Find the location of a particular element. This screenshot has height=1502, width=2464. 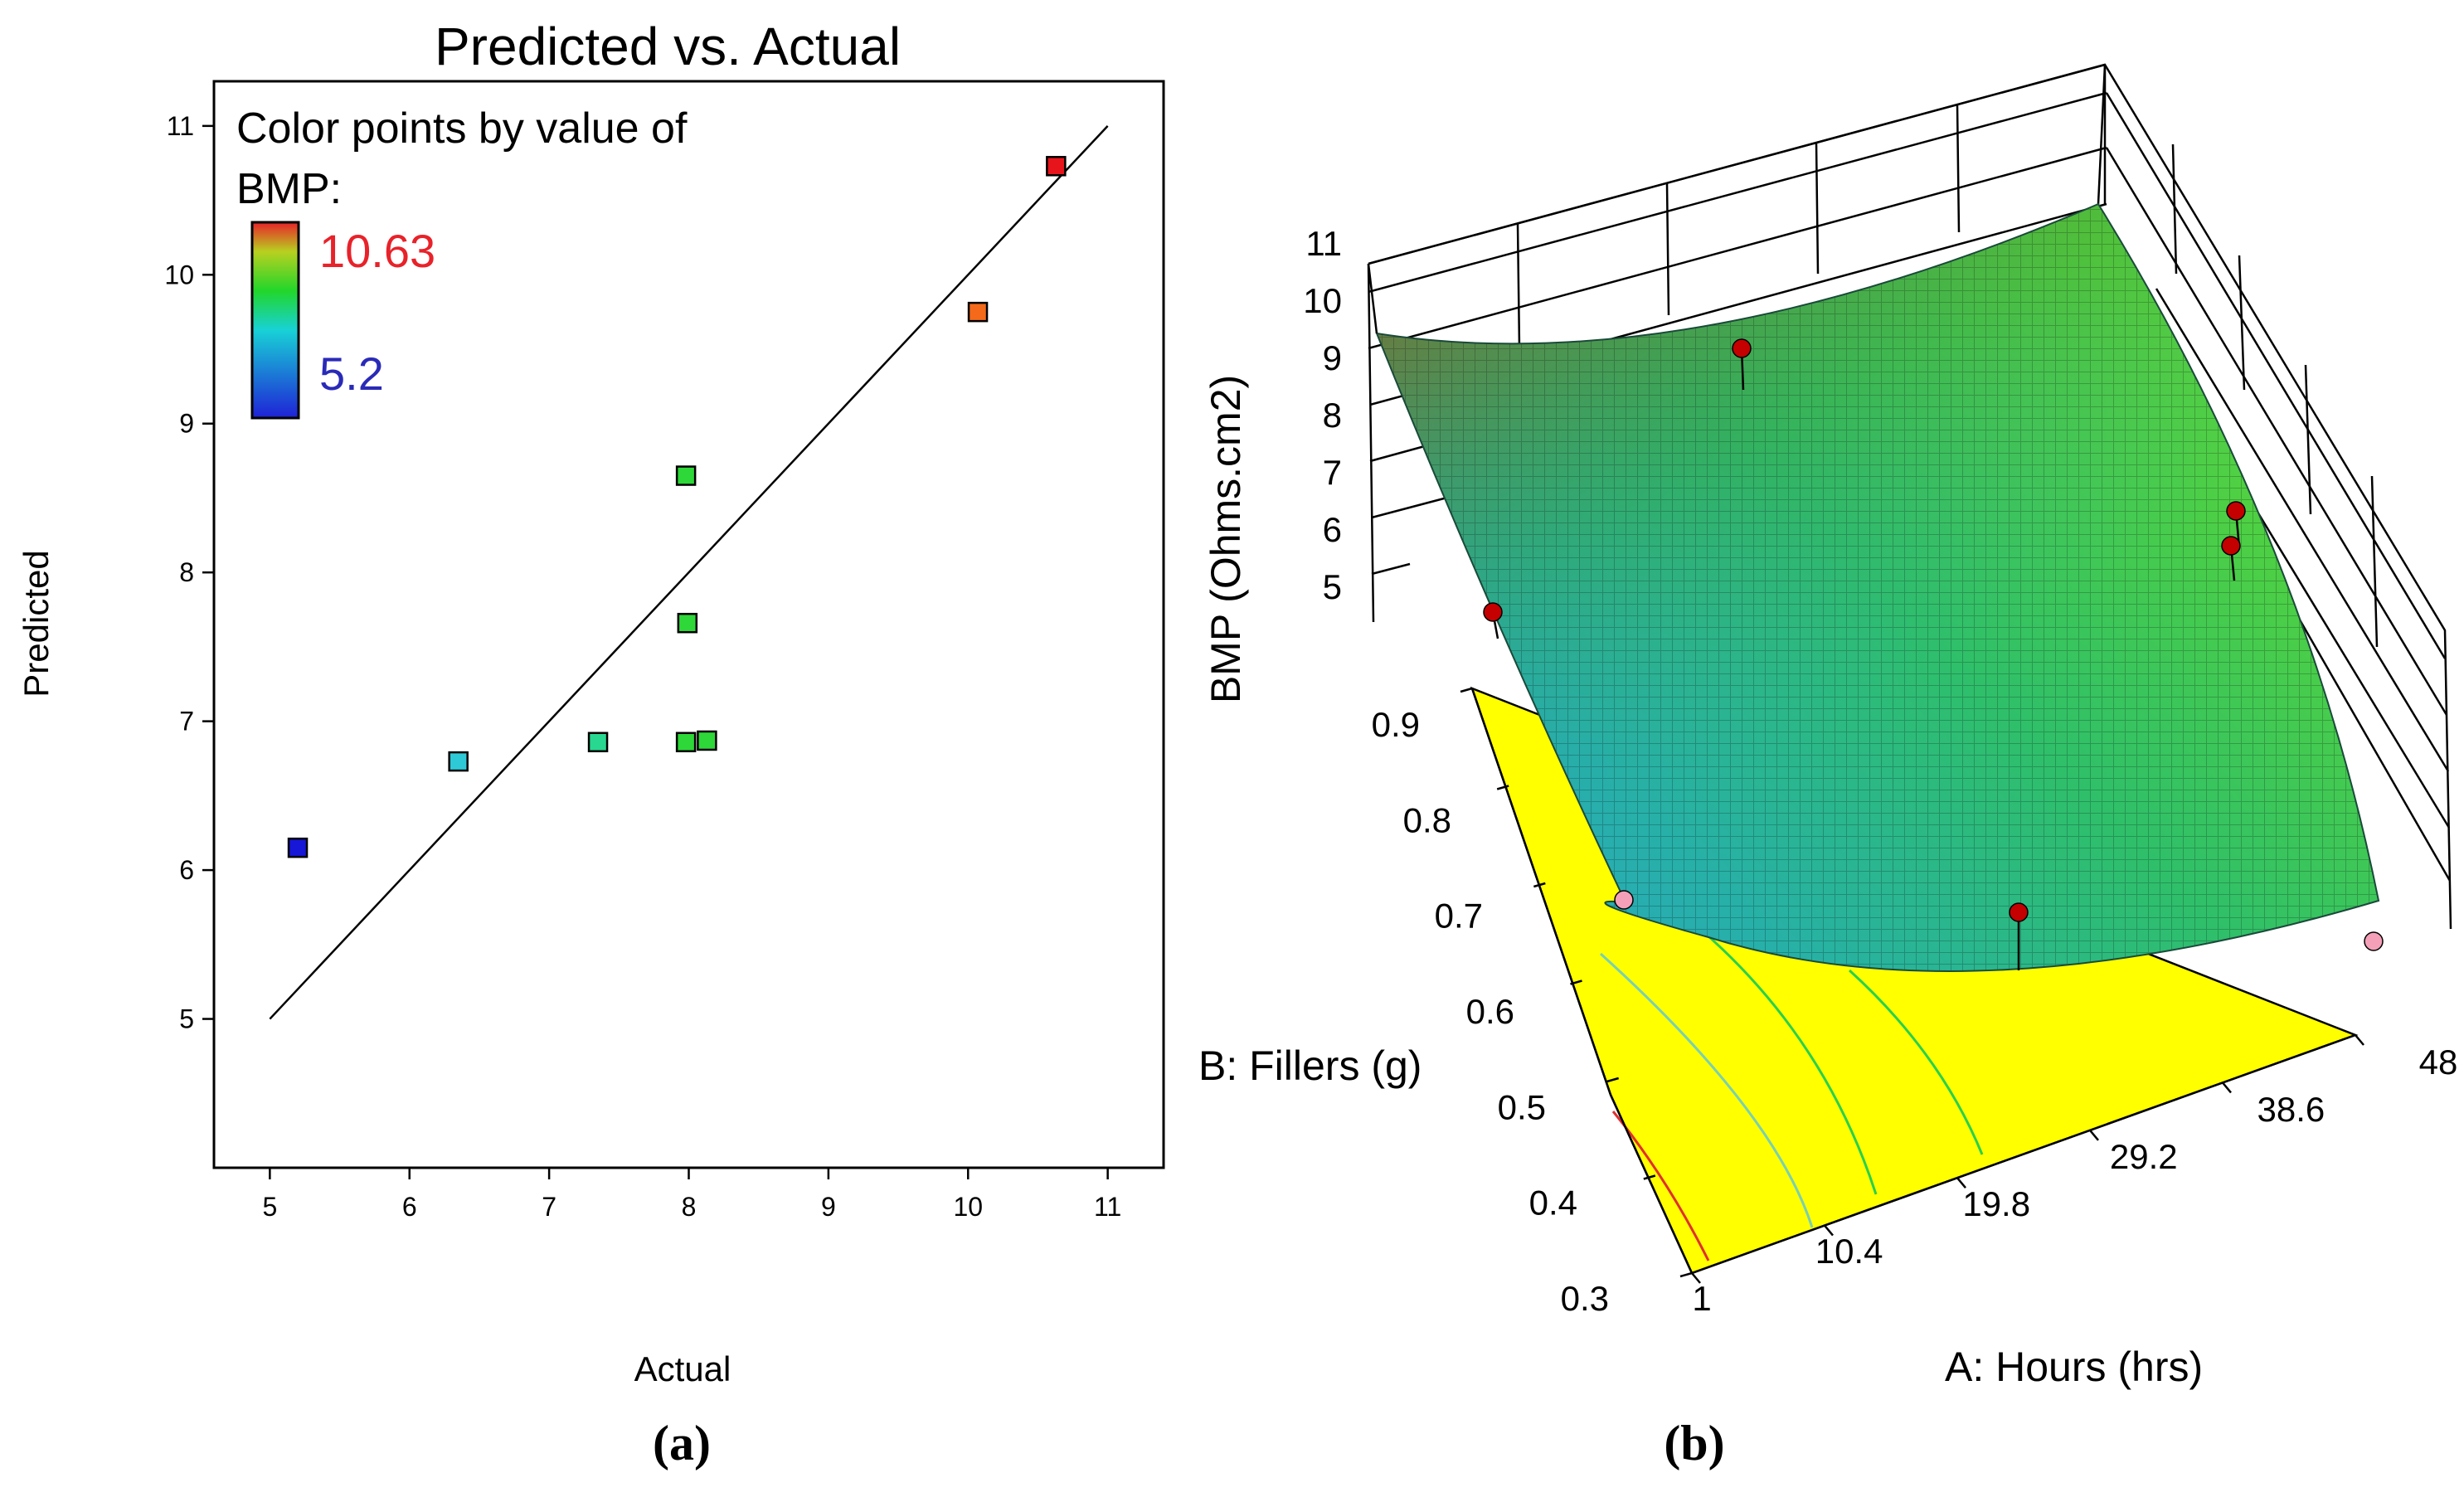

y-tick-label-3d: 0.4 is located at coordinates (1553, 1203).